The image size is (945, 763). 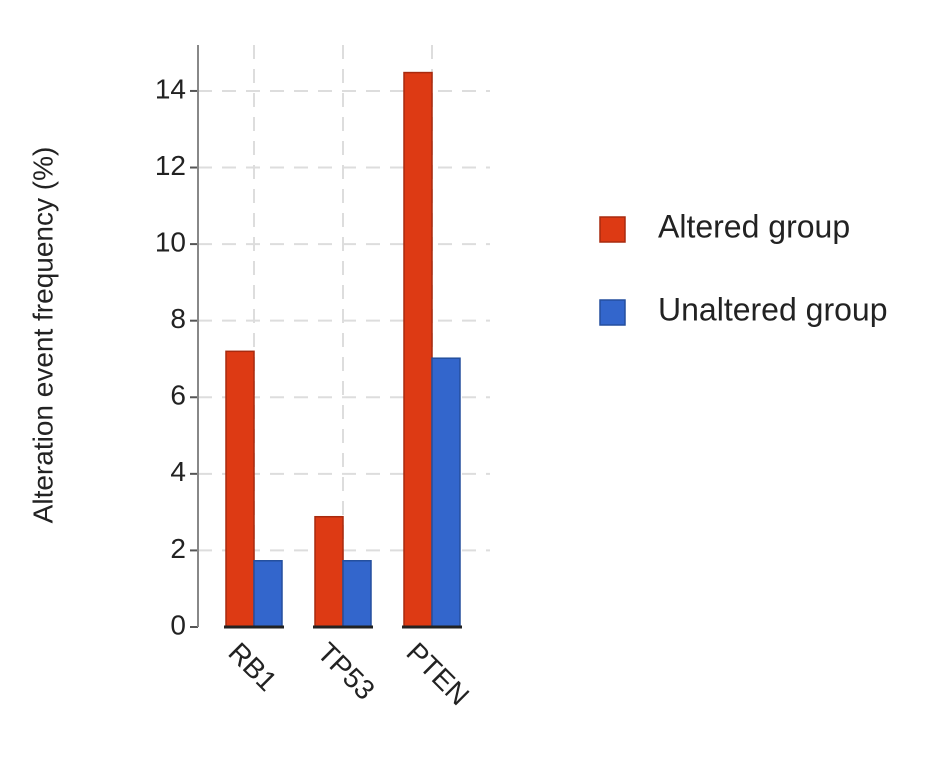 I want to click on y-tick-label: 10, so click(x=170, y=241).